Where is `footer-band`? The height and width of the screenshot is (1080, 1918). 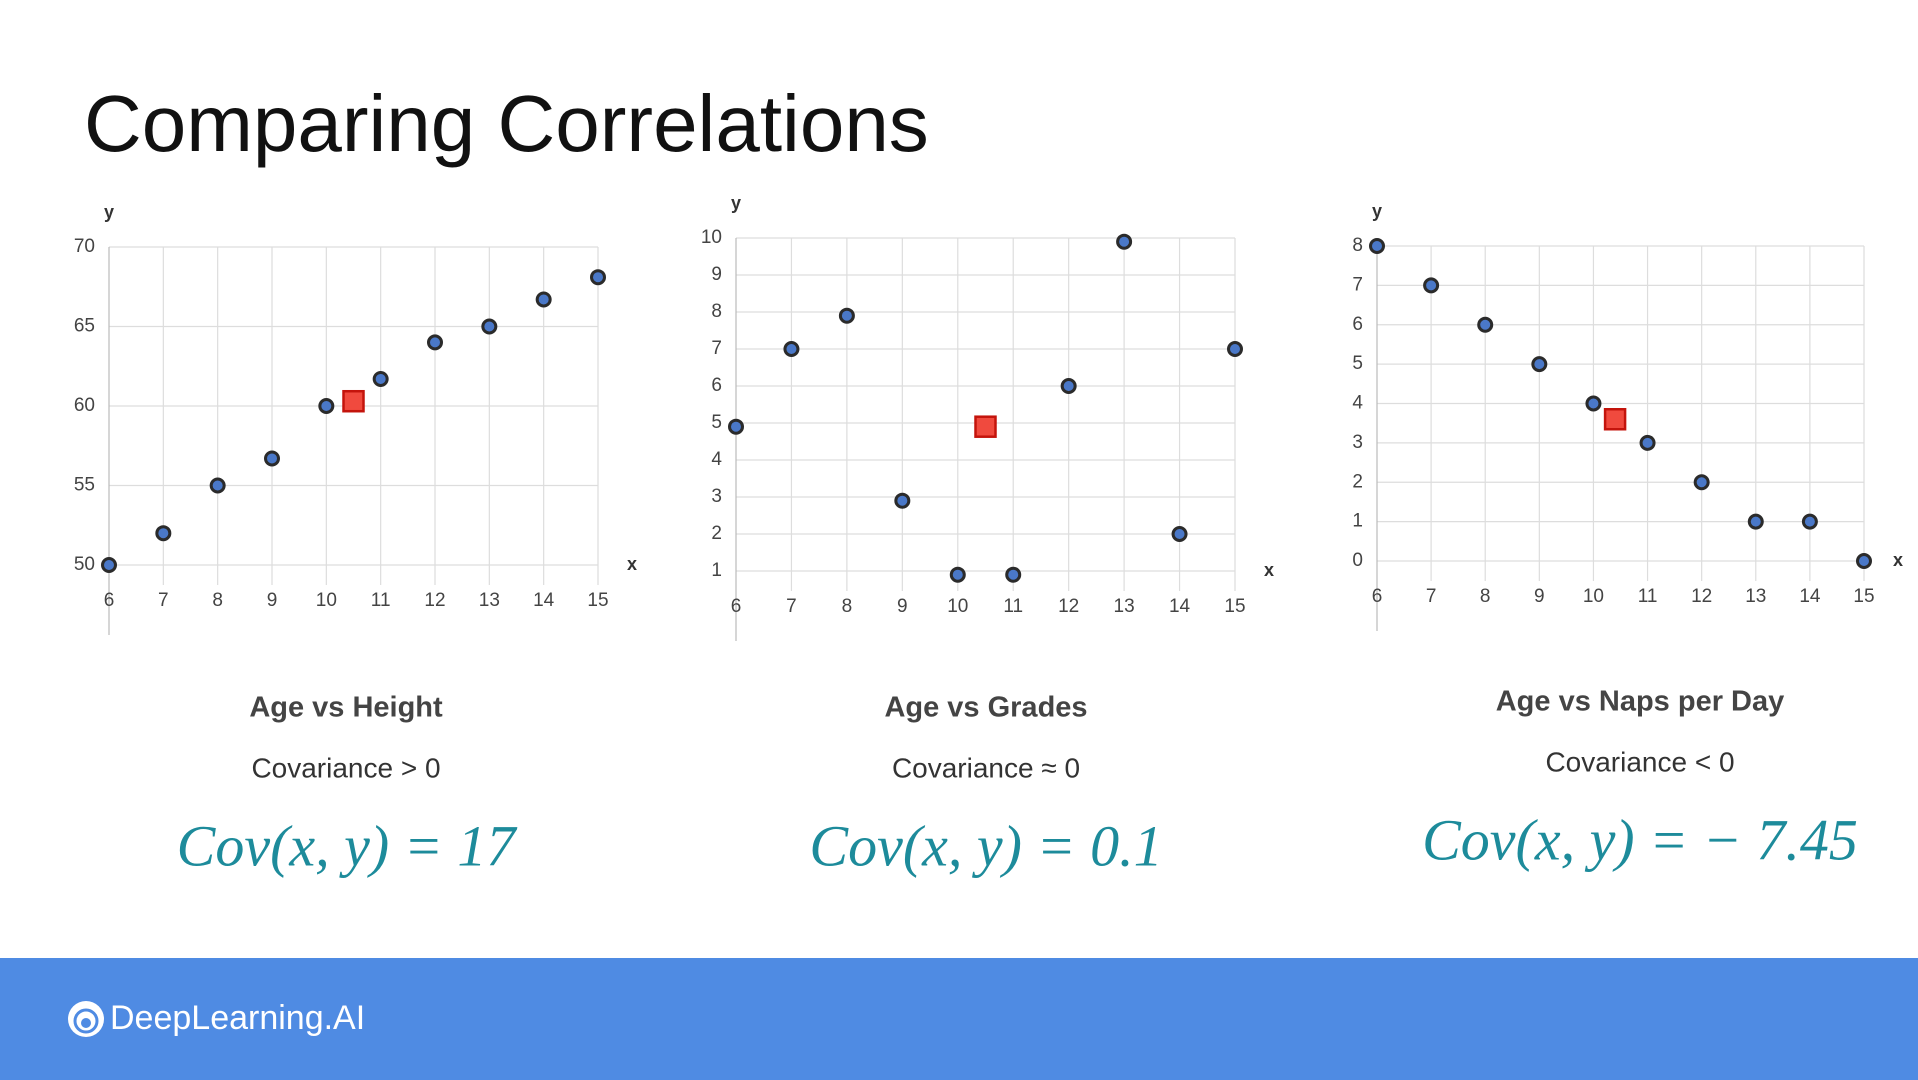
footer-band is located at coordinates (959, 1019).